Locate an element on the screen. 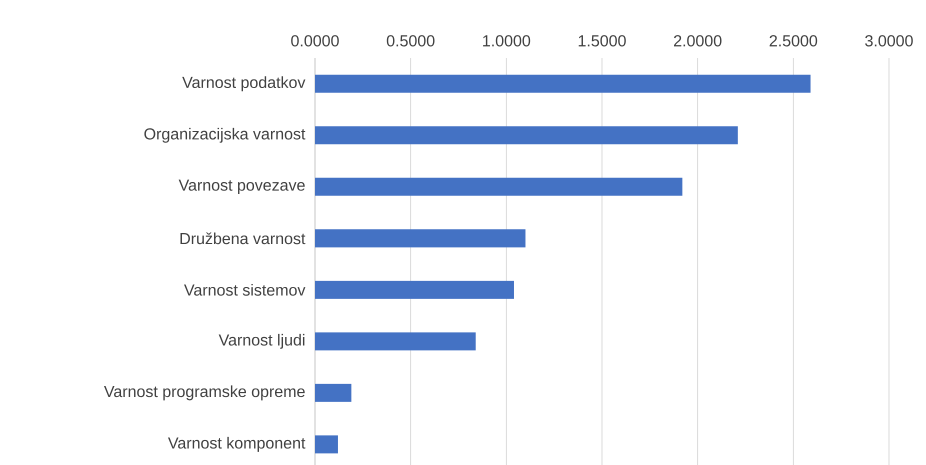 The height and width of the screenshot is (465, 926). x-tick-label: 2.5000 is located at coordinates (794, 40).